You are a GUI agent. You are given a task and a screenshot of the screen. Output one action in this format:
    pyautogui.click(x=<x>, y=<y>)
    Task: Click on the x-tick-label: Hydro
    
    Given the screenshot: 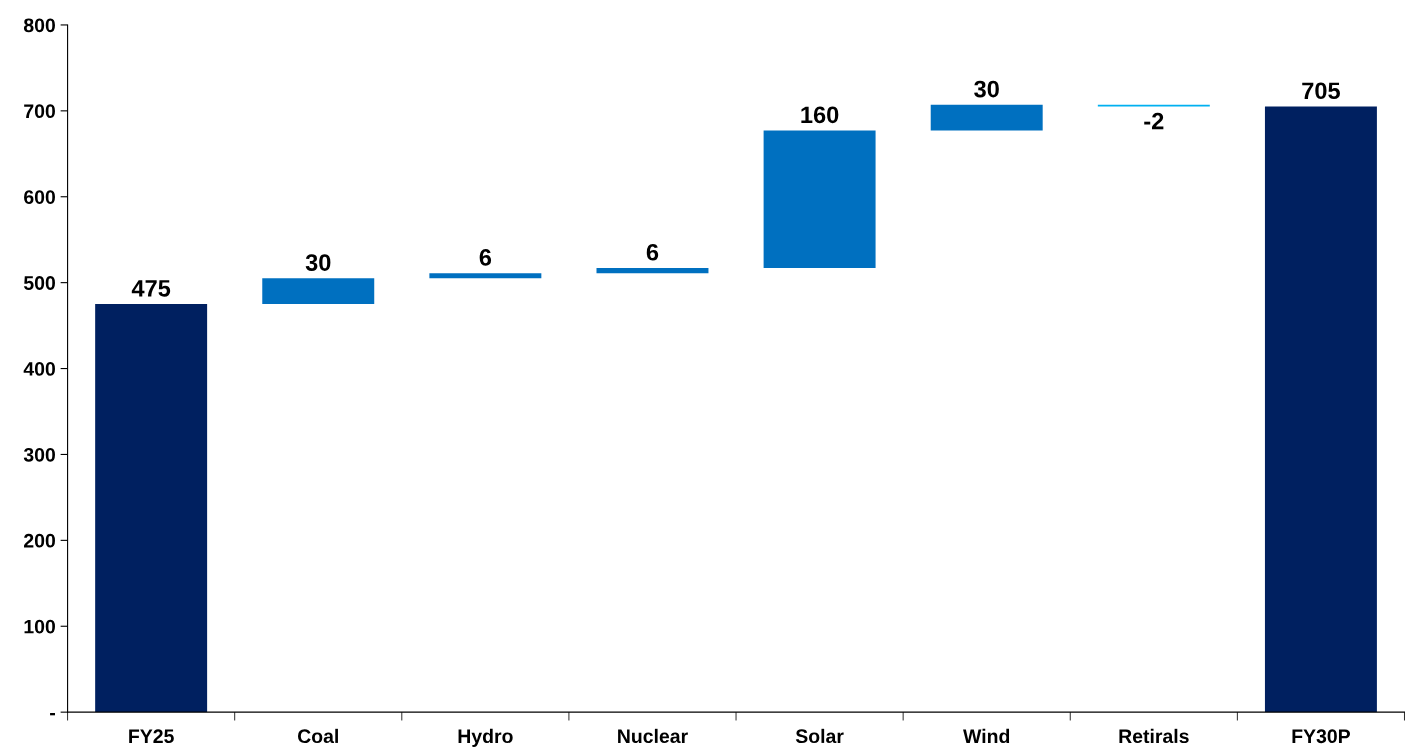 What is the action you would take?
    pyautogui.click(x=485, y=737)
    